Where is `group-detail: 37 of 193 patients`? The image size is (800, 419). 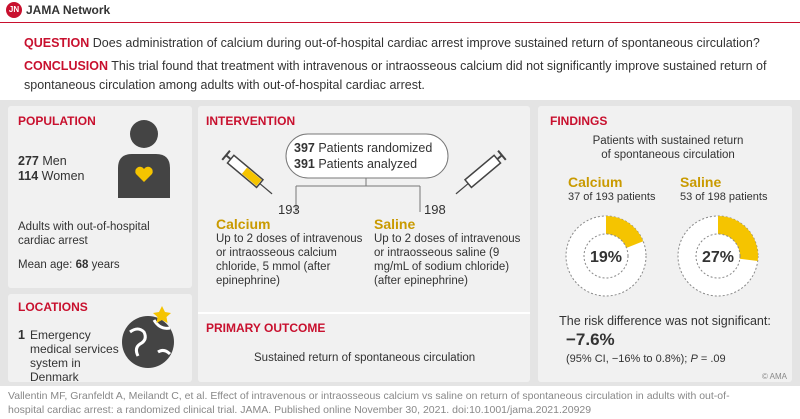 group-detail: 37 of 193 patients is located at coordinates (612, 197).